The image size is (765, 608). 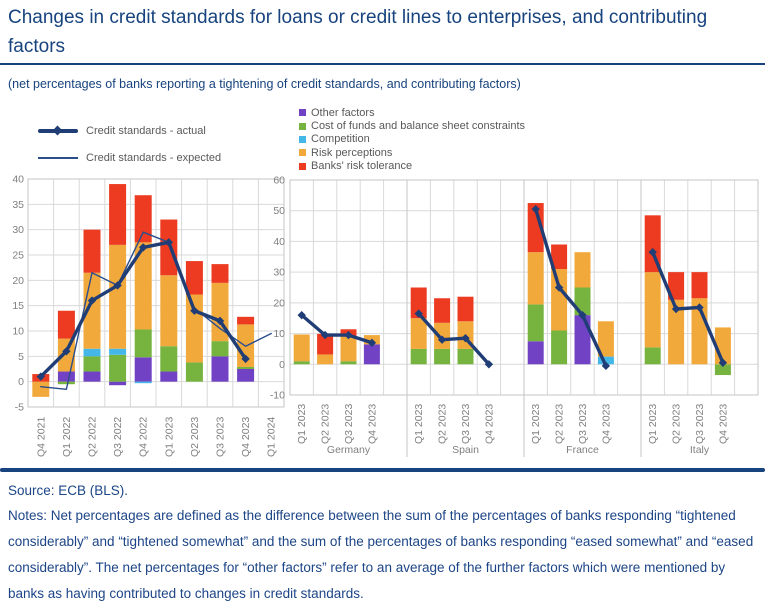 I want to click on factor-legend-item: Banks' risk tolerance, so click(x=412, y=166).